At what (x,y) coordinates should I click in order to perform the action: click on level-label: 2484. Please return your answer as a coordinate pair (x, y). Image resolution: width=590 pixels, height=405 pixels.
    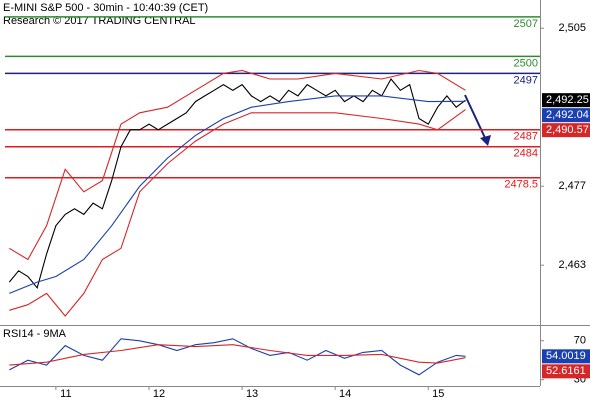
    Looking at the image, I should click on (526, 154).